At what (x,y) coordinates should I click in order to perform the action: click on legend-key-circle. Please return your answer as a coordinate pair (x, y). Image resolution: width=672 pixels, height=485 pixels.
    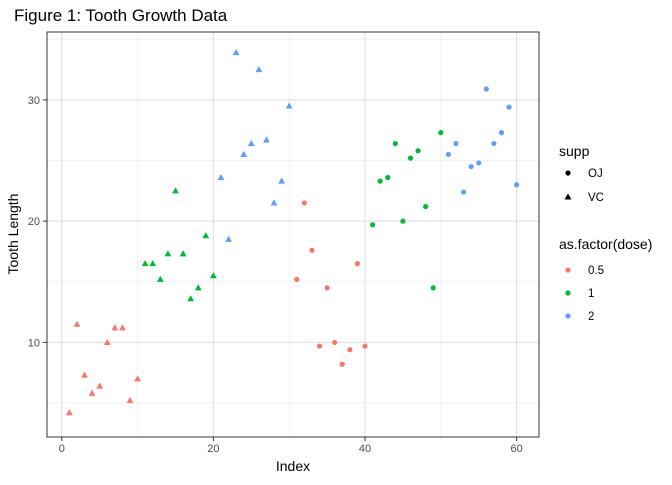
    Looking at the image, I should click on (568, 173).